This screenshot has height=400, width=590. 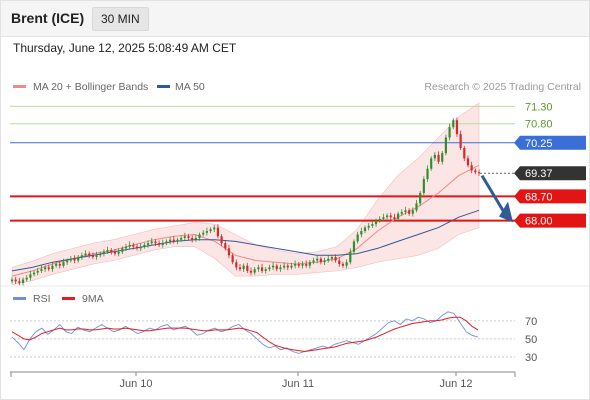 What do you see at coordinates (120, 19) in the screenshot?
I see `timeframe-badge: 30 MIN` at bounding box center [120, 19].